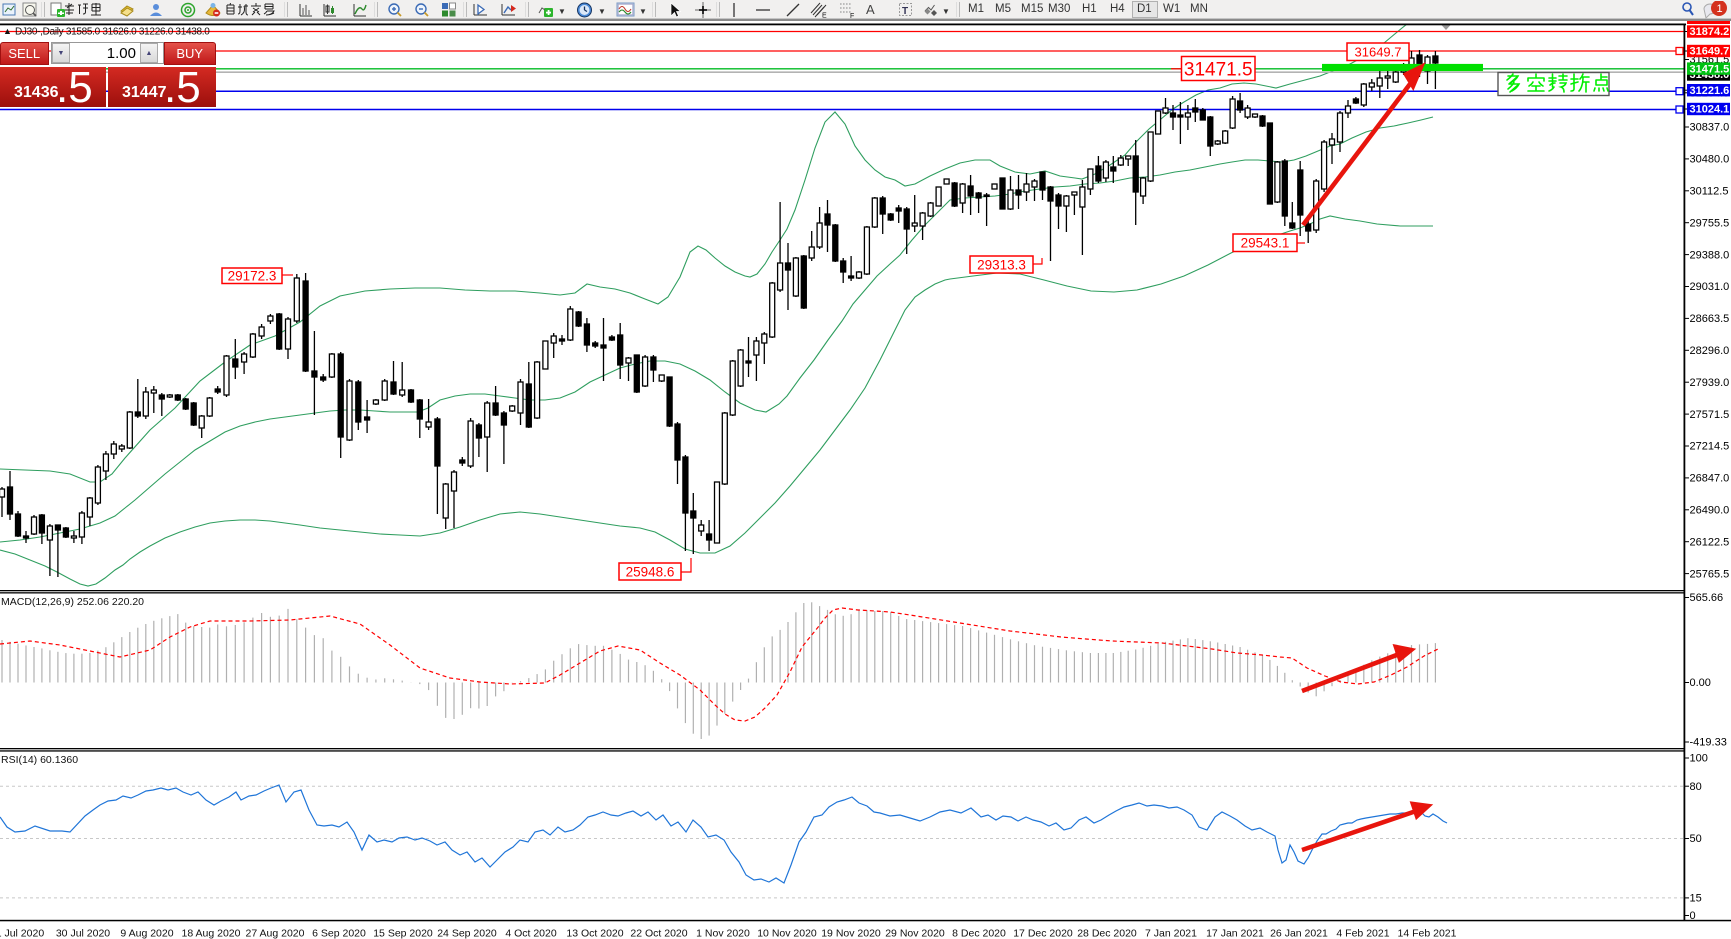 The image size is (1731, 939). What do you see at coordinates (1710, 511) in the screenshot?
I see `svg-text: 26490.0` at bounding box center [1710, 511].